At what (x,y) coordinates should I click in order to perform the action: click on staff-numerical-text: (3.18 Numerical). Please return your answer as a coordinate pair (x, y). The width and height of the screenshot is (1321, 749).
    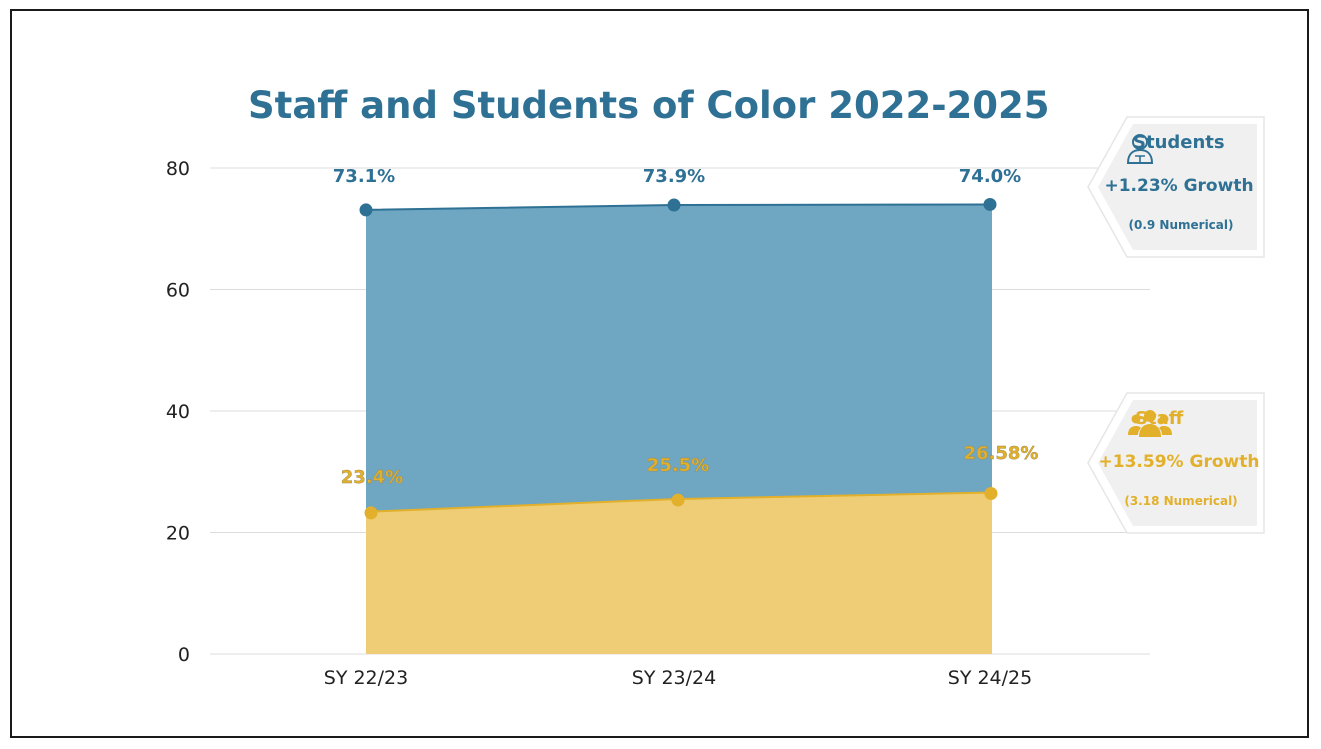
    Looking at the image, I should click on (1181, 501).